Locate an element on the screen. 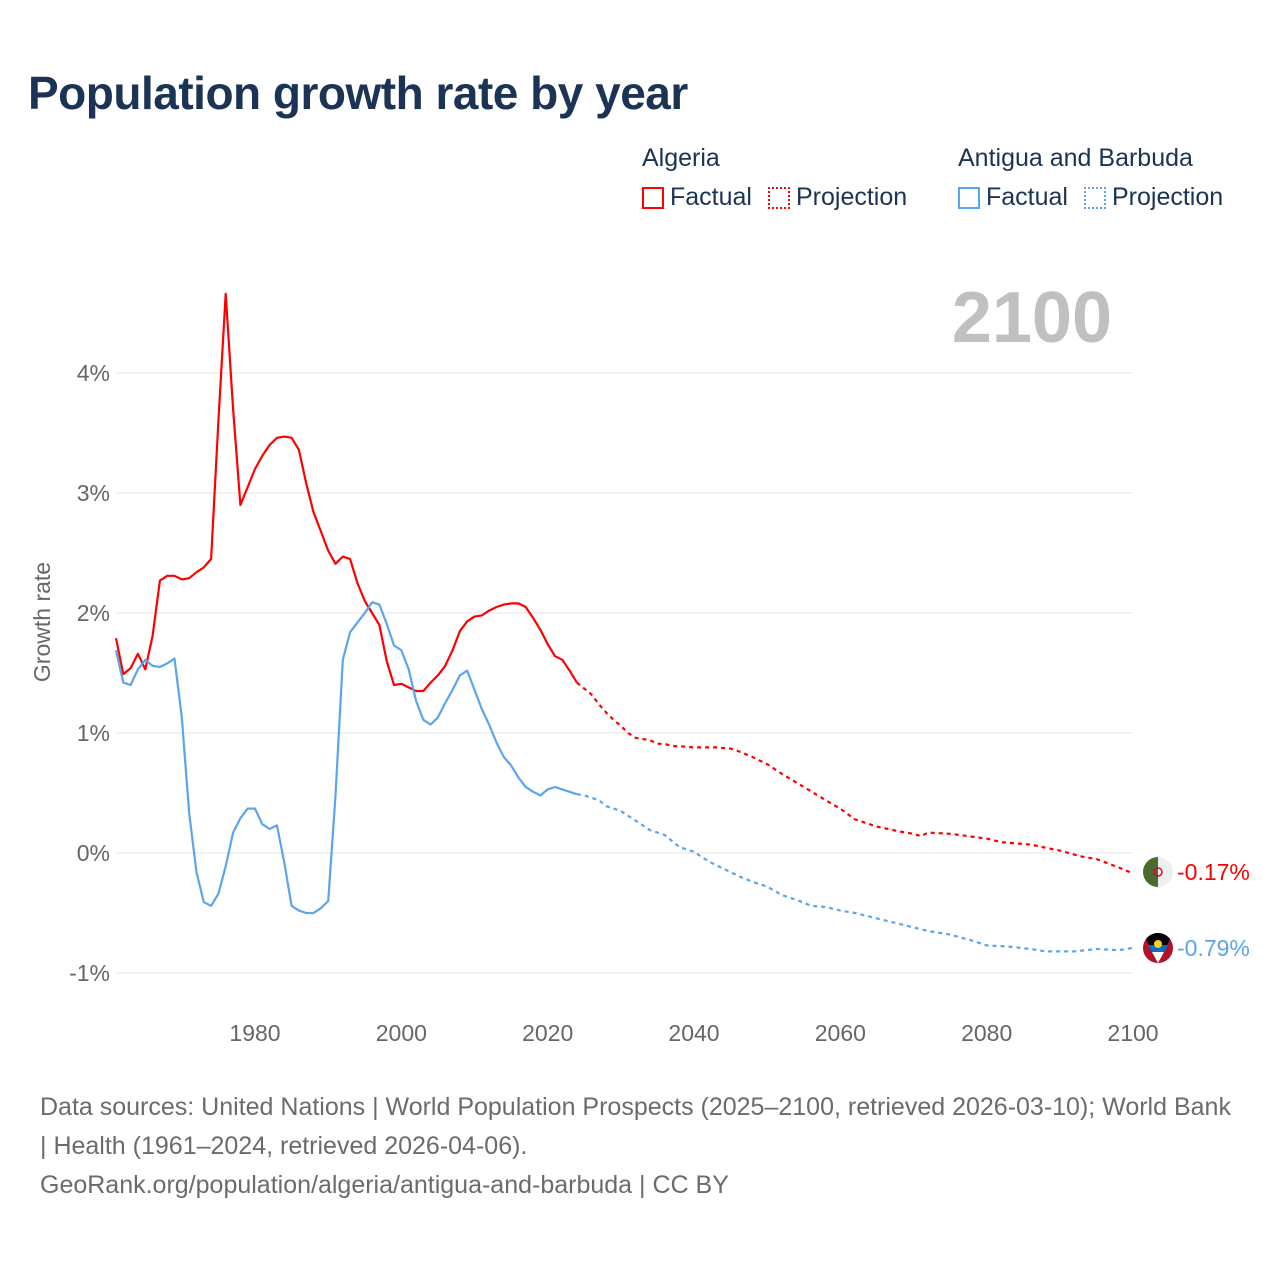 The width and height of the screenshot is (1280, 1280). y-tick-label: 4% is located at coordinates (93, 373).